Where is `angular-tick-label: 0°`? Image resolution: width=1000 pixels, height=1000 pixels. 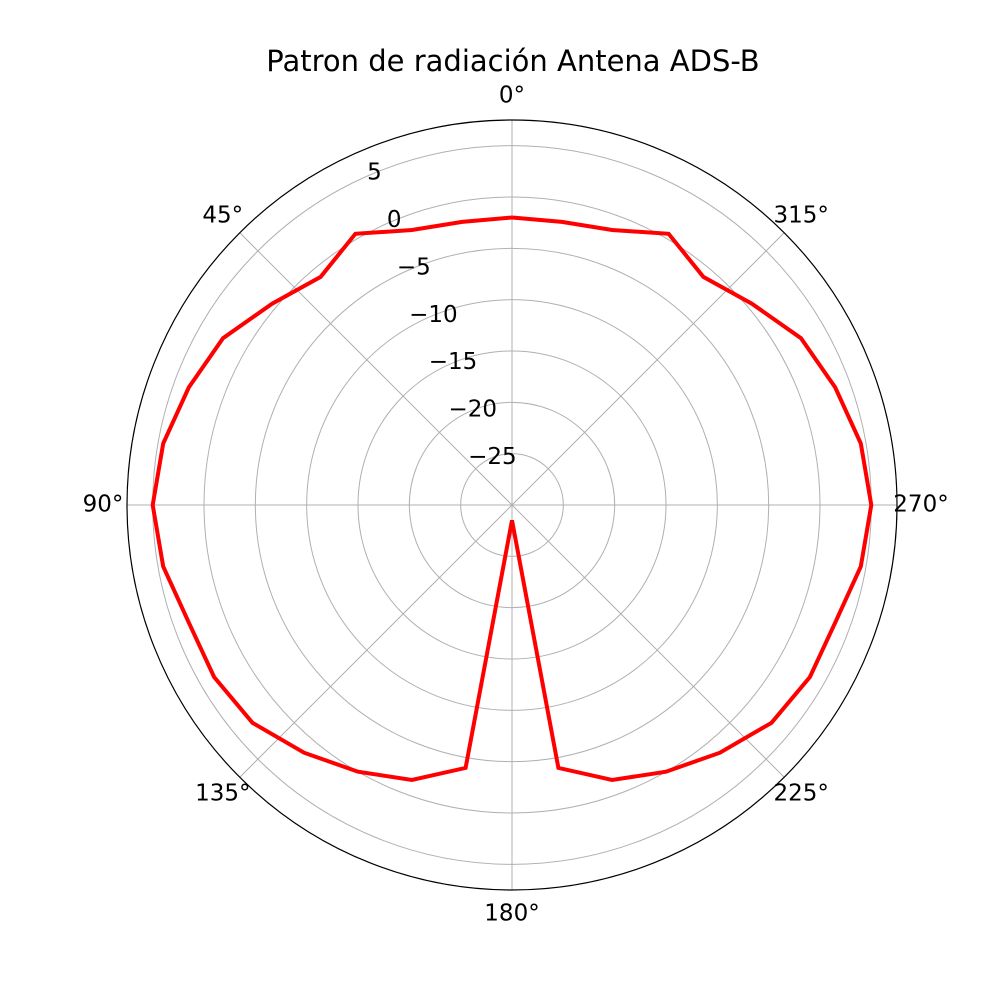 angular-tick-label: 0° is located at coordinates (512, 96).